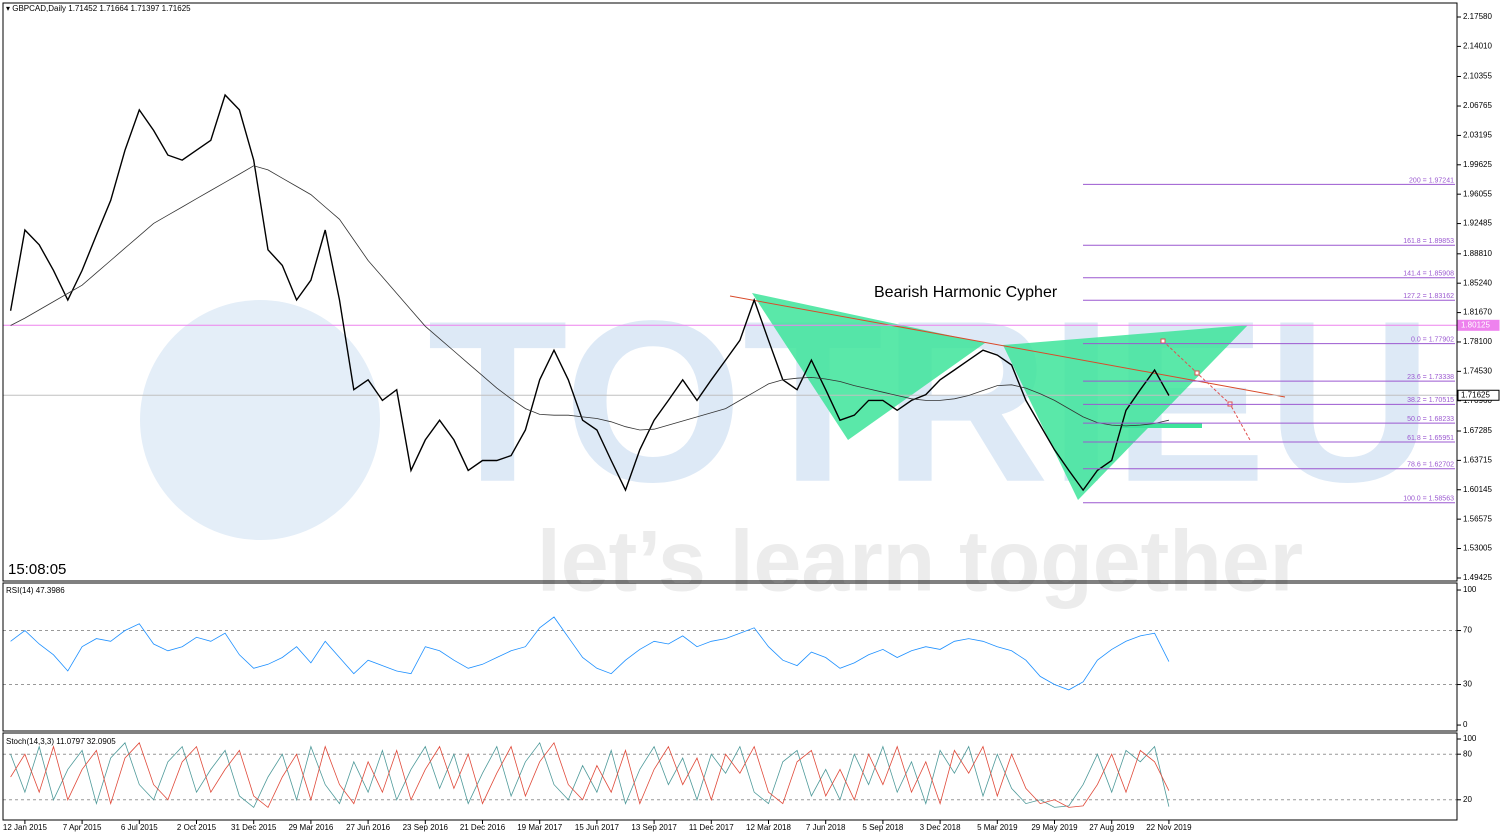 This screenshot has height=838, width=1500. I want to click on x-tick-label: 7 Apr 2015, so click(82, 827).